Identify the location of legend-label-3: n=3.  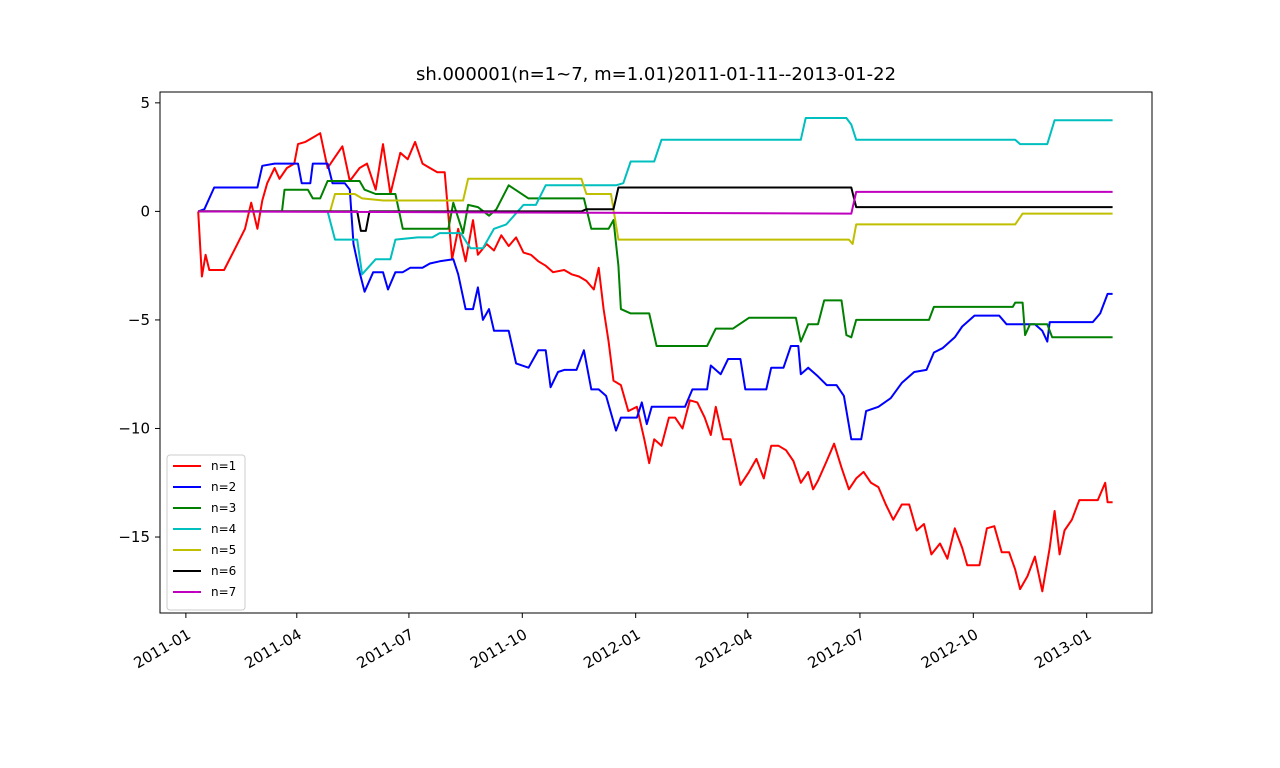
(223, 508).